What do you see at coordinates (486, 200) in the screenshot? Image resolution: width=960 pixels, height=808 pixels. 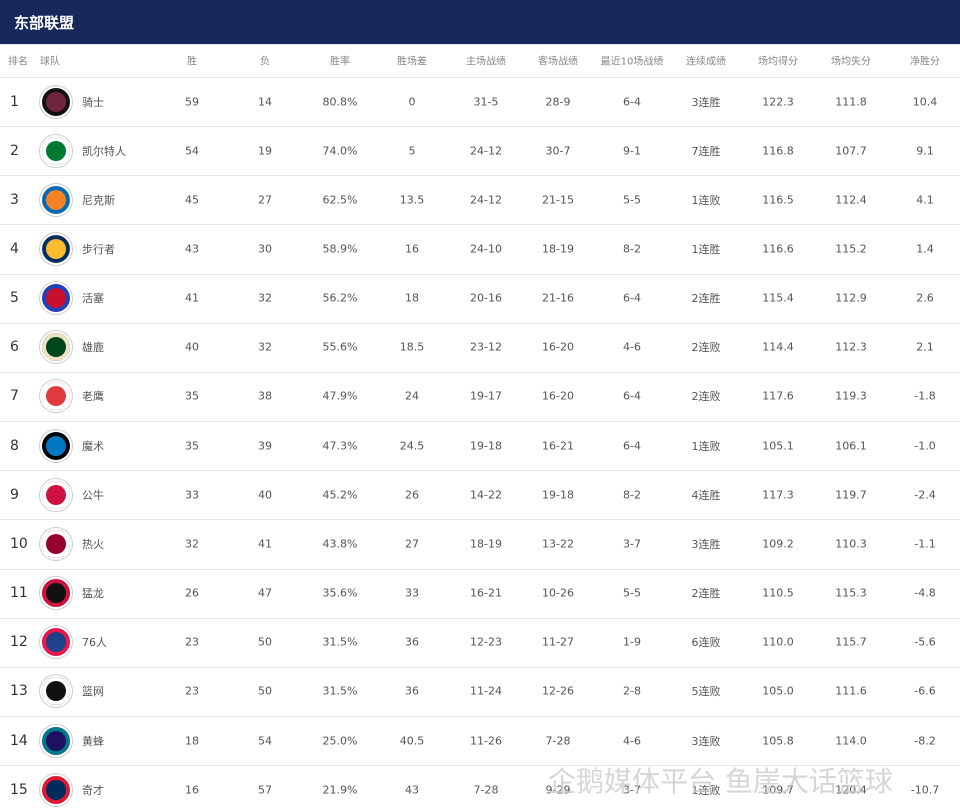 I see `stat-cell: 24-12` at bounding box center [486, 200].